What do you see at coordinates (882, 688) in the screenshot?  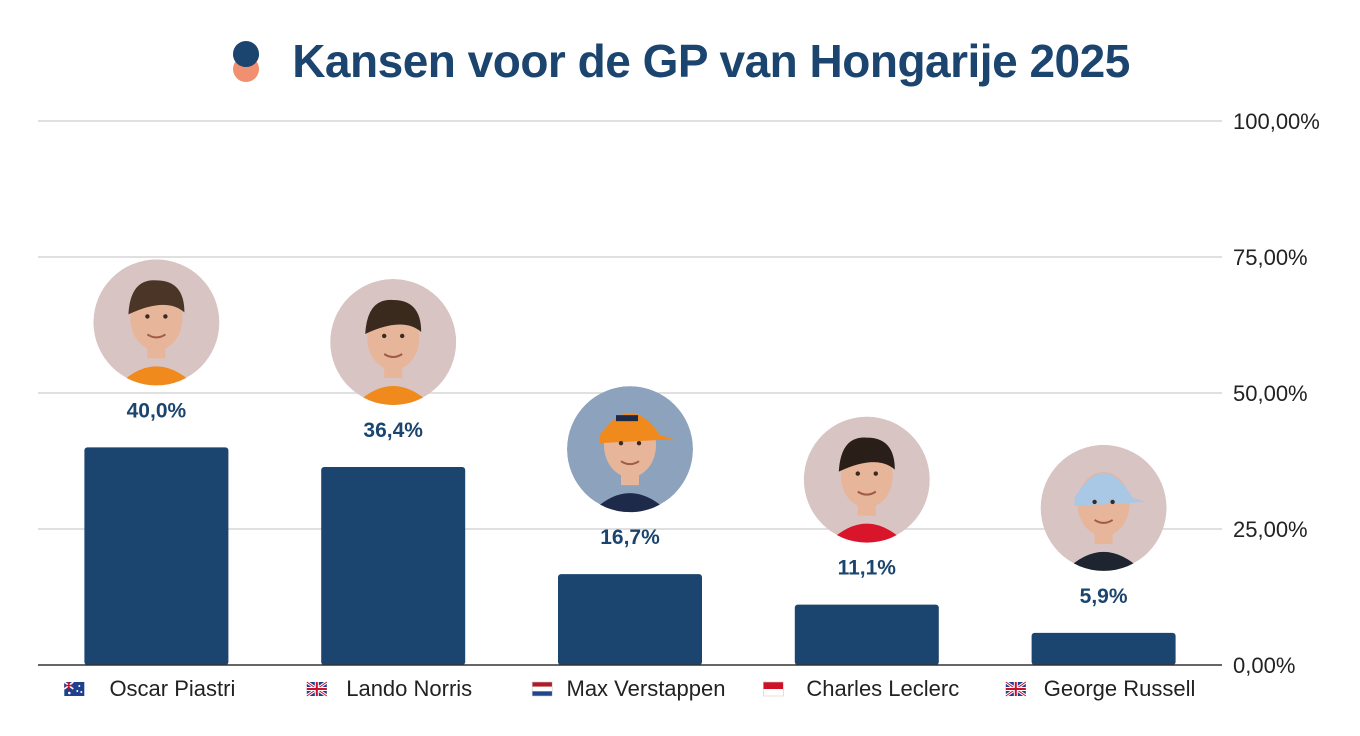 I see `category-label: Charles Leclerc` at bounding box center [882, 688].